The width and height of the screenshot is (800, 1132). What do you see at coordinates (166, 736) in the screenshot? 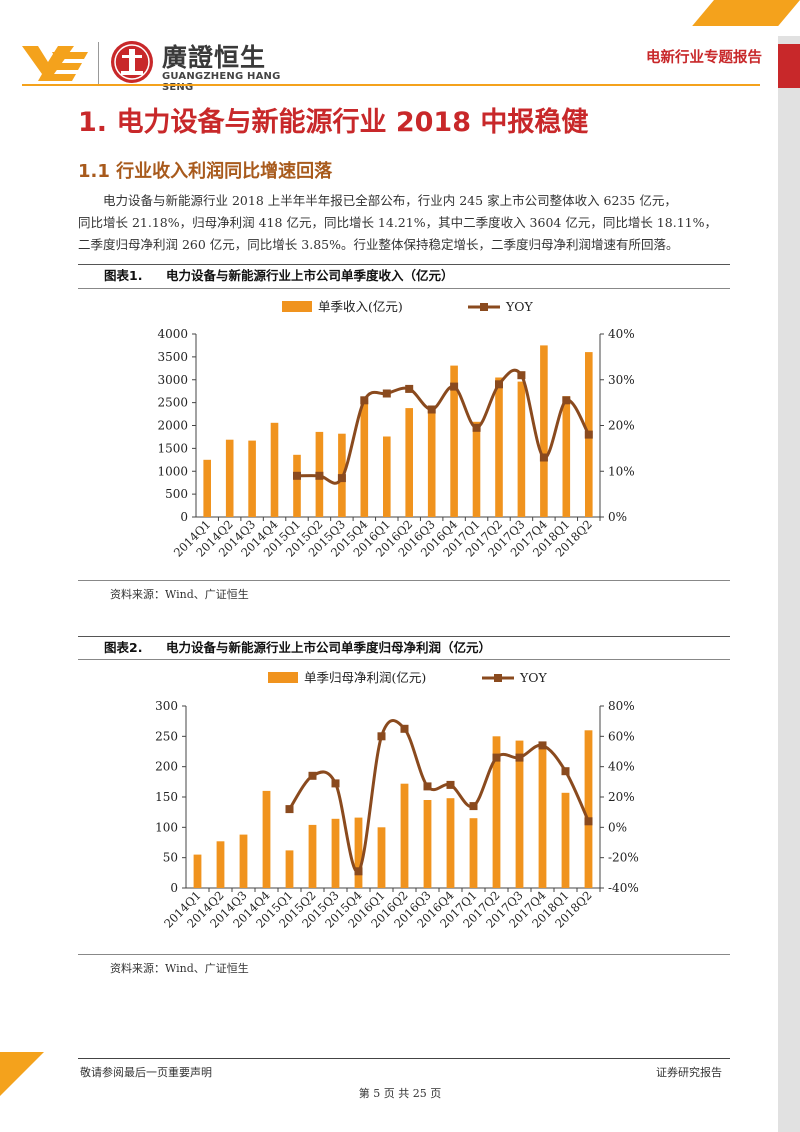
I see `chart2-y-tick-label: 250` at bounding box center [166, 736].